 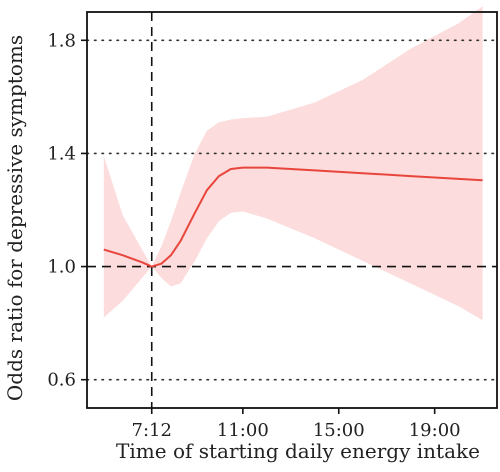 I want to click on y-tick-label: 1.0, so click(x=61, y=267).